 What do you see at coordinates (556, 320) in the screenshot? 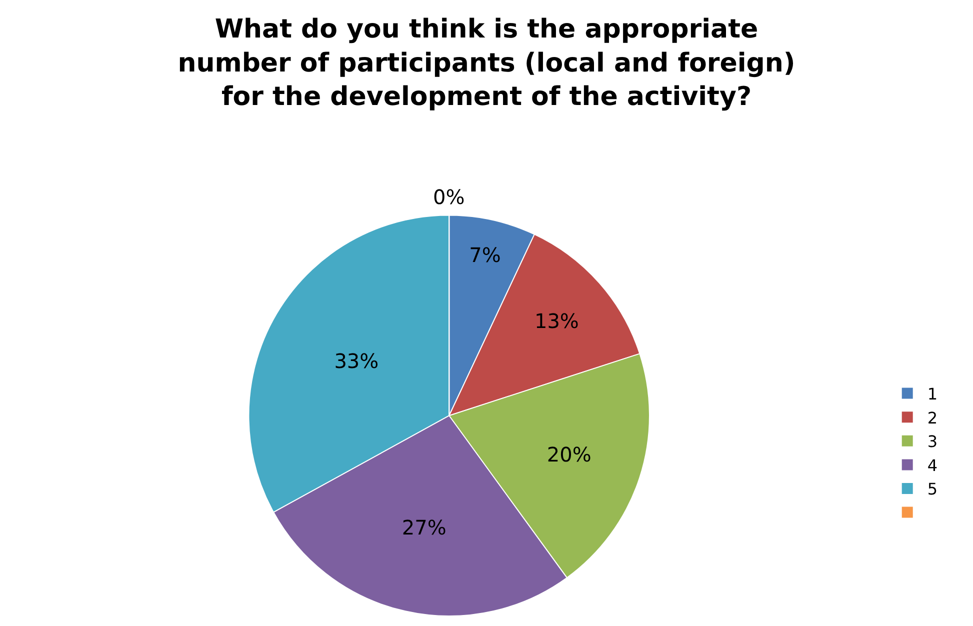
I see `data-label: 13%` at bounding box center [556, 320].